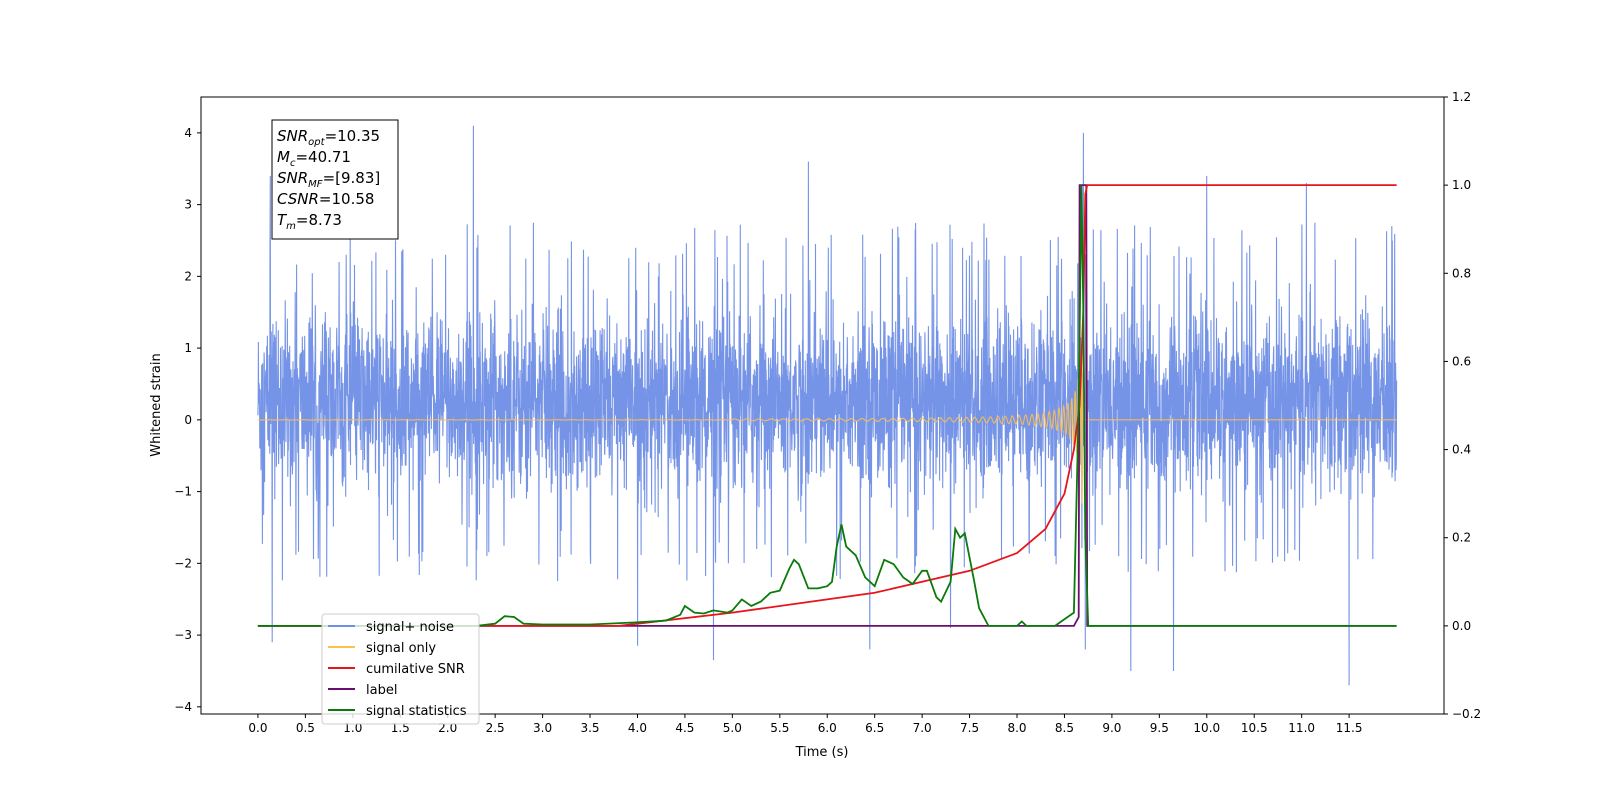 This screenshot has height=804, width=1600. I want to click on x-tick-label: 10.0, so click(1206, 728).